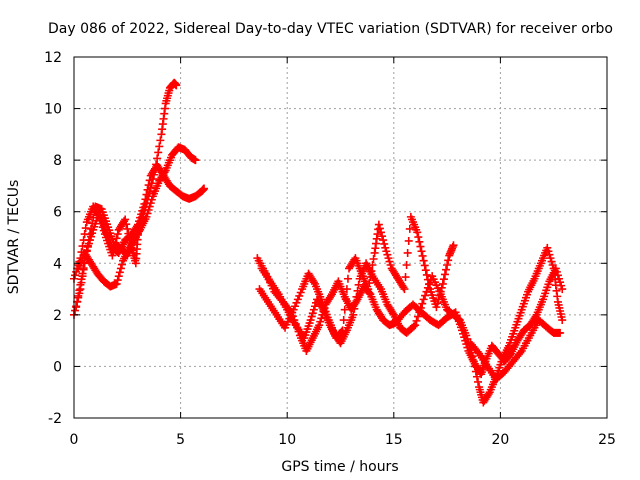  I want to click on series-sat-c, so click(127, 184).